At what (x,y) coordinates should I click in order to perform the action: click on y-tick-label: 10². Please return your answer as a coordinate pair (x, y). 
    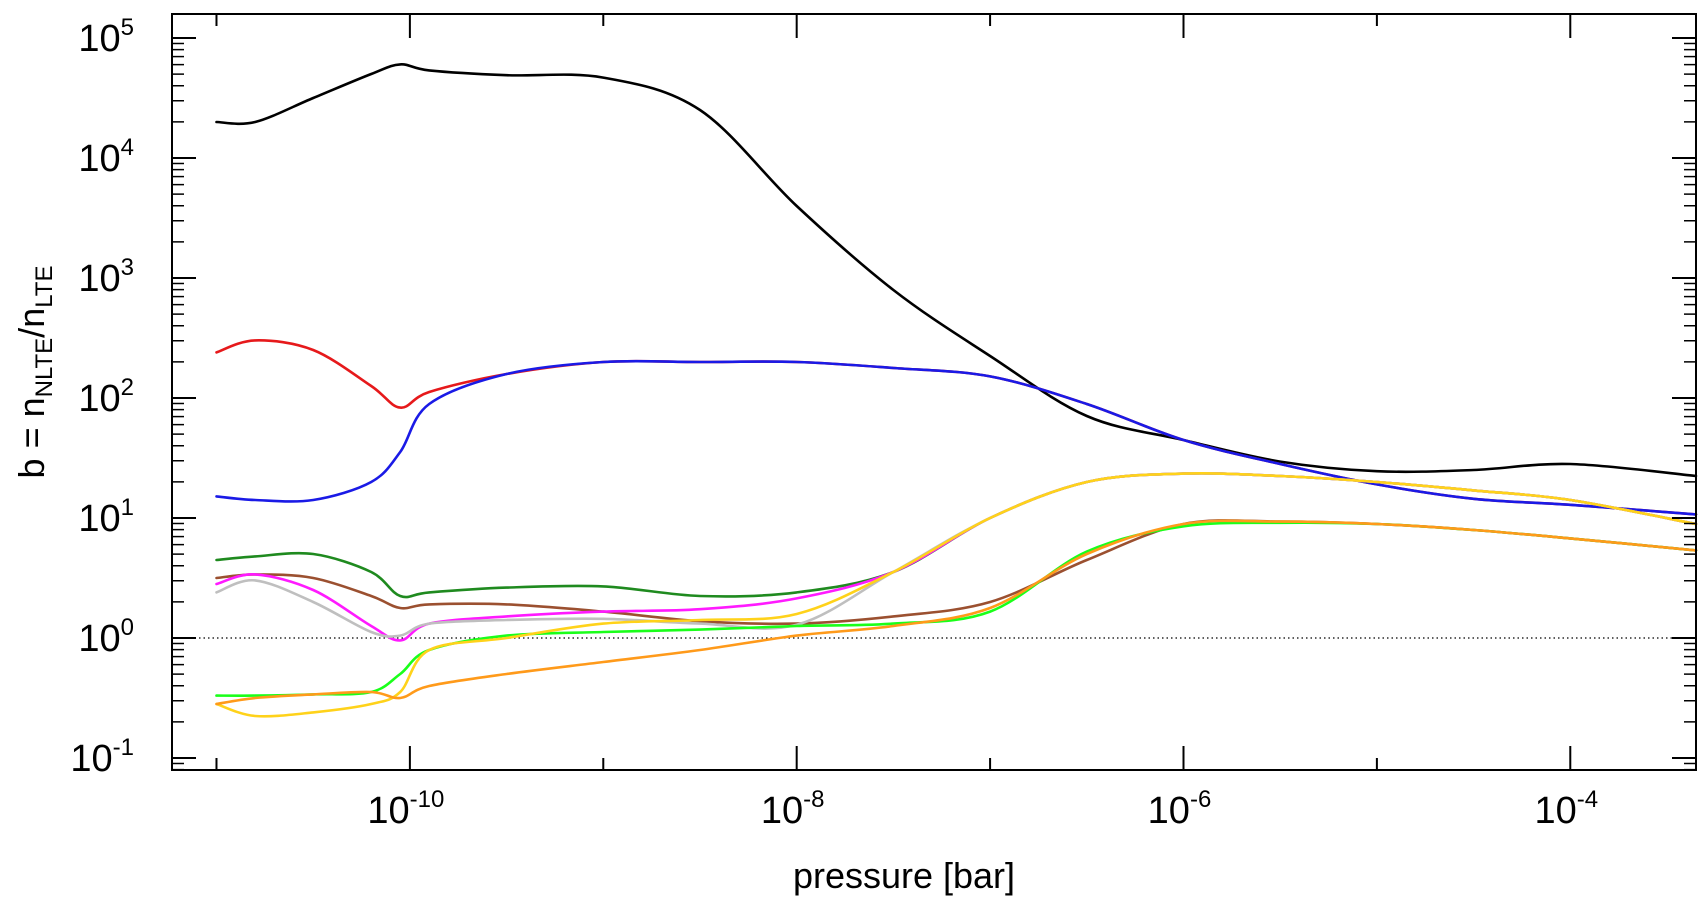
    Looking at the image, I should click on (106, 397).